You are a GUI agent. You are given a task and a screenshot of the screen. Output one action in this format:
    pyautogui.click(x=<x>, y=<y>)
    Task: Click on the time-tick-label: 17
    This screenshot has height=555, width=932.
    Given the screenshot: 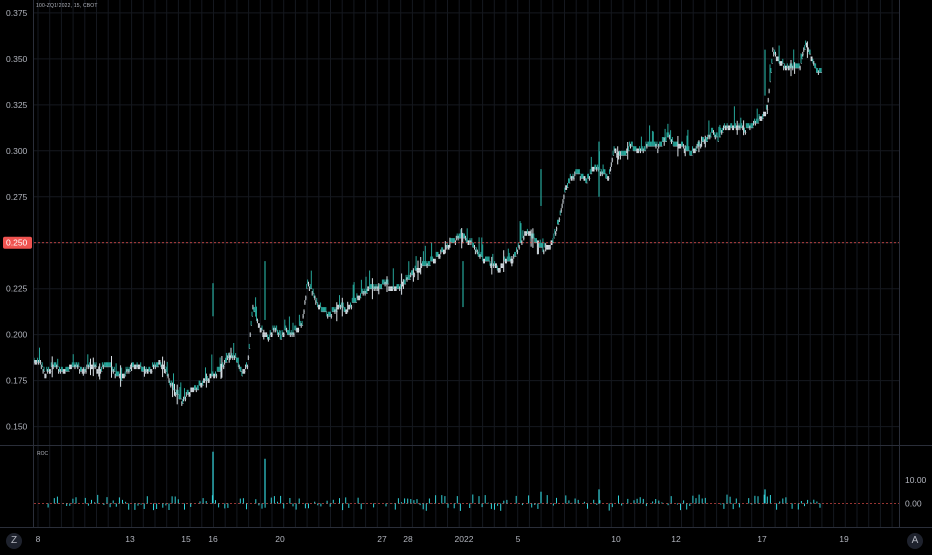 What is the action you would take?
    pyautogui.click(x=762, y=539)
    